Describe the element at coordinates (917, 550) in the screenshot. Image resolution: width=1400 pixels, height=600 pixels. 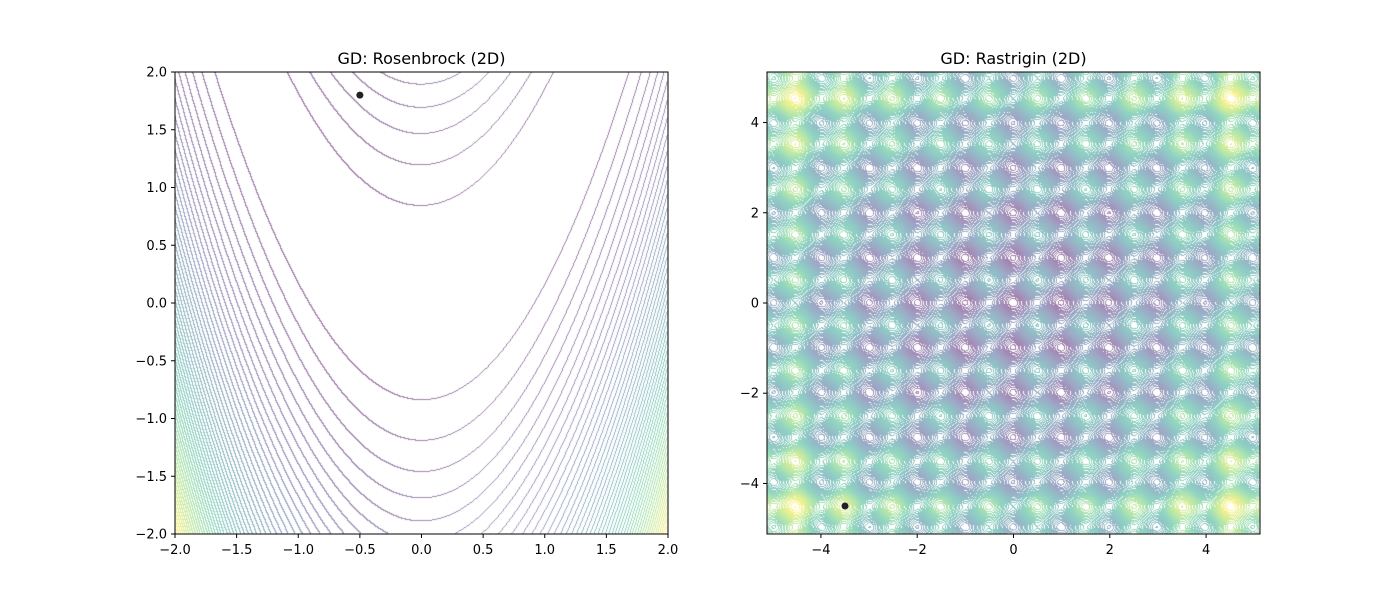
I see `x-tick-label: −2` at that location.